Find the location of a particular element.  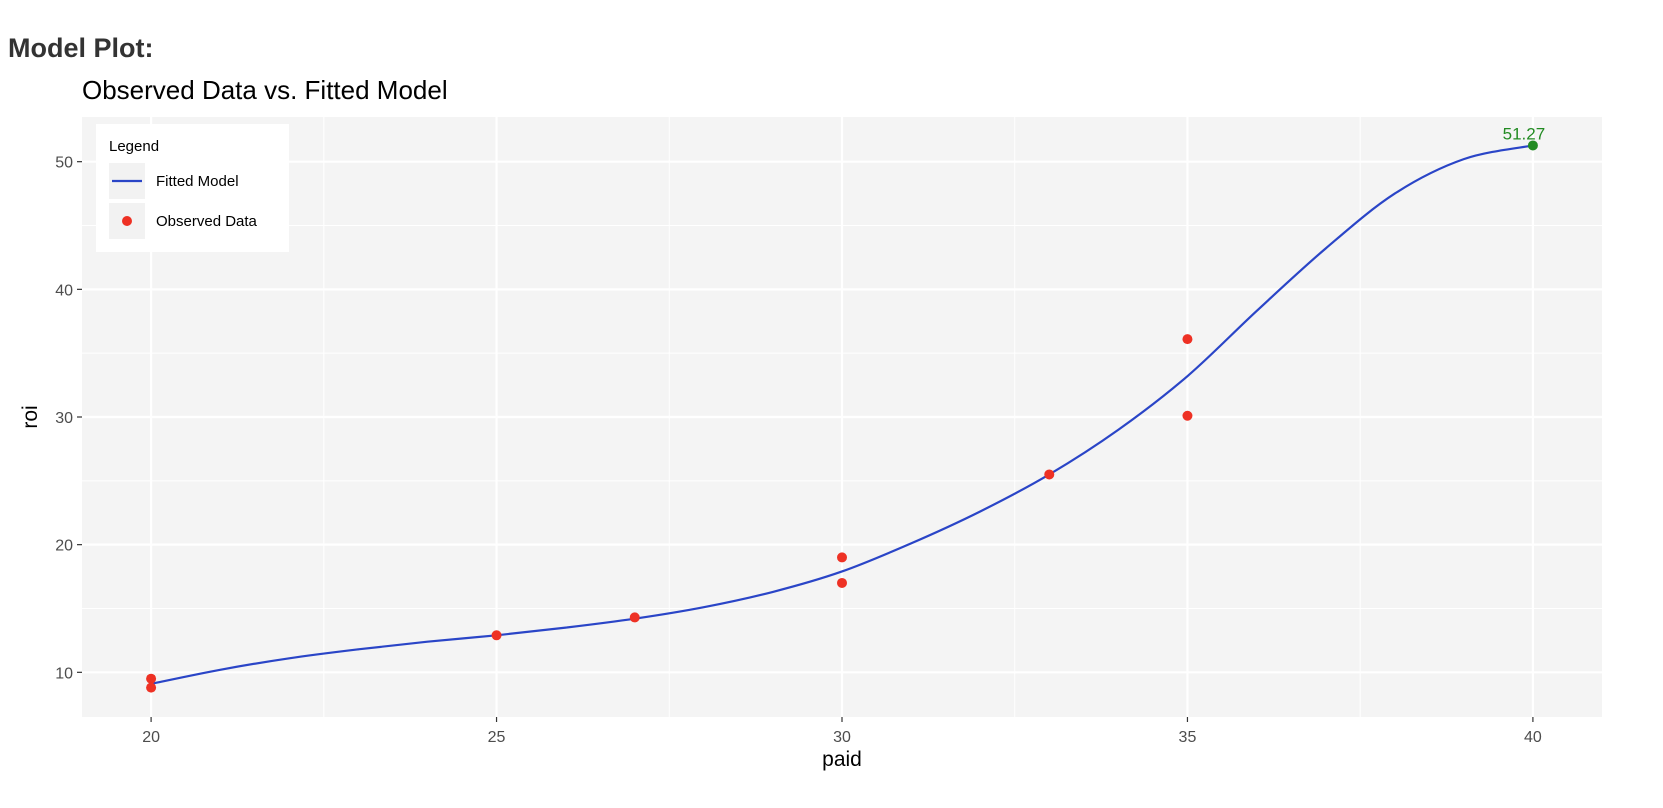

annotation-point is located at coordinates (1532, 145).